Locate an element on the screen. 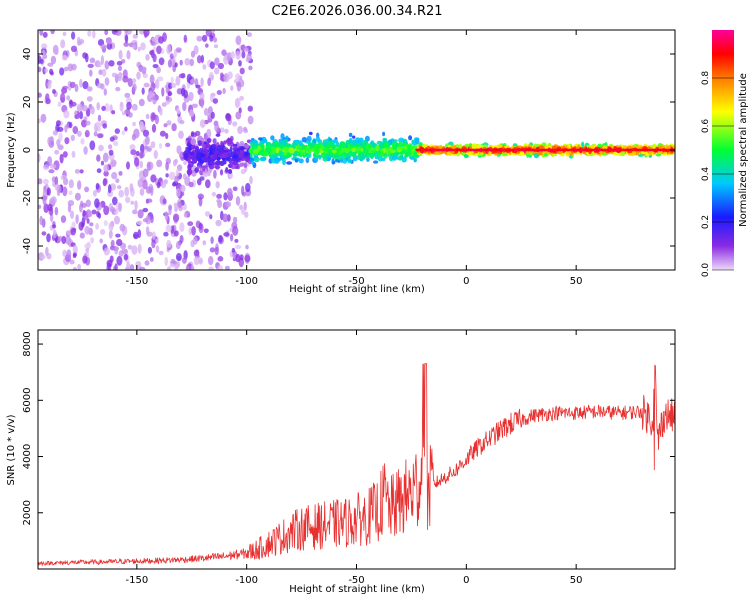  colorbar-tick-label: 0.0 is located at coordinates (706, 270).